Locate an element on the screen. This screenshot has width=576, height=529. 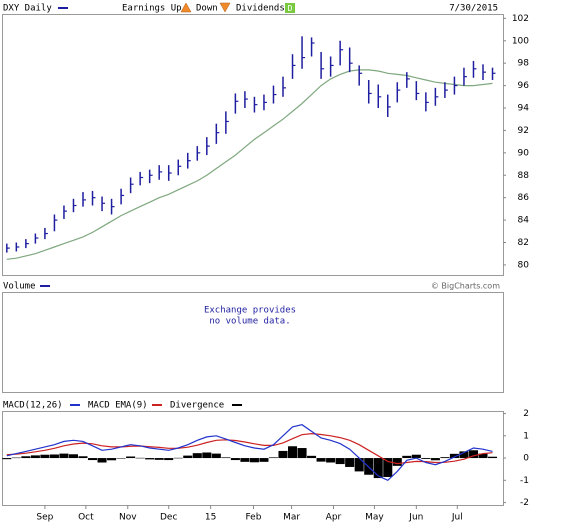
x-tick-label: Jun is located at coordinates (415, 518).